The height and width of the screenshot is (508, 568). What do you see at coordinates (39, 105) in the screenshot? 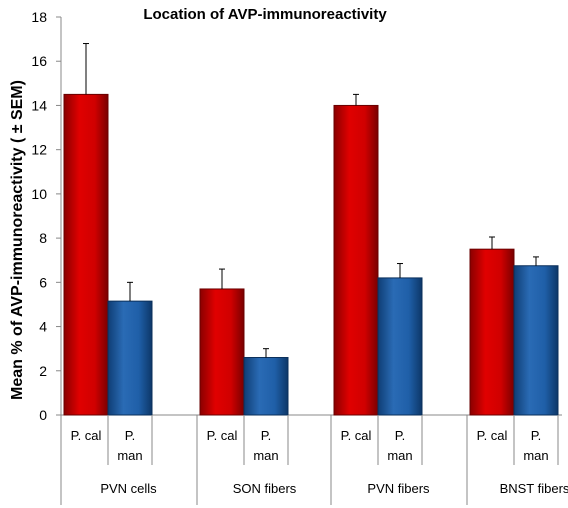
I see `y-tick-label: 14` at bounding box center [39, 105].